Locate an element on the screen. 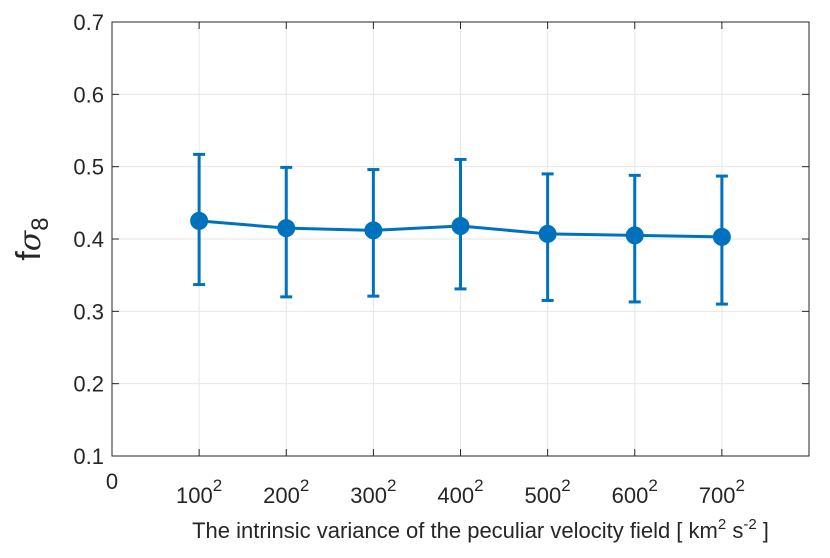  y-tick-label: 0.7 is located at coordinates (88, 22).